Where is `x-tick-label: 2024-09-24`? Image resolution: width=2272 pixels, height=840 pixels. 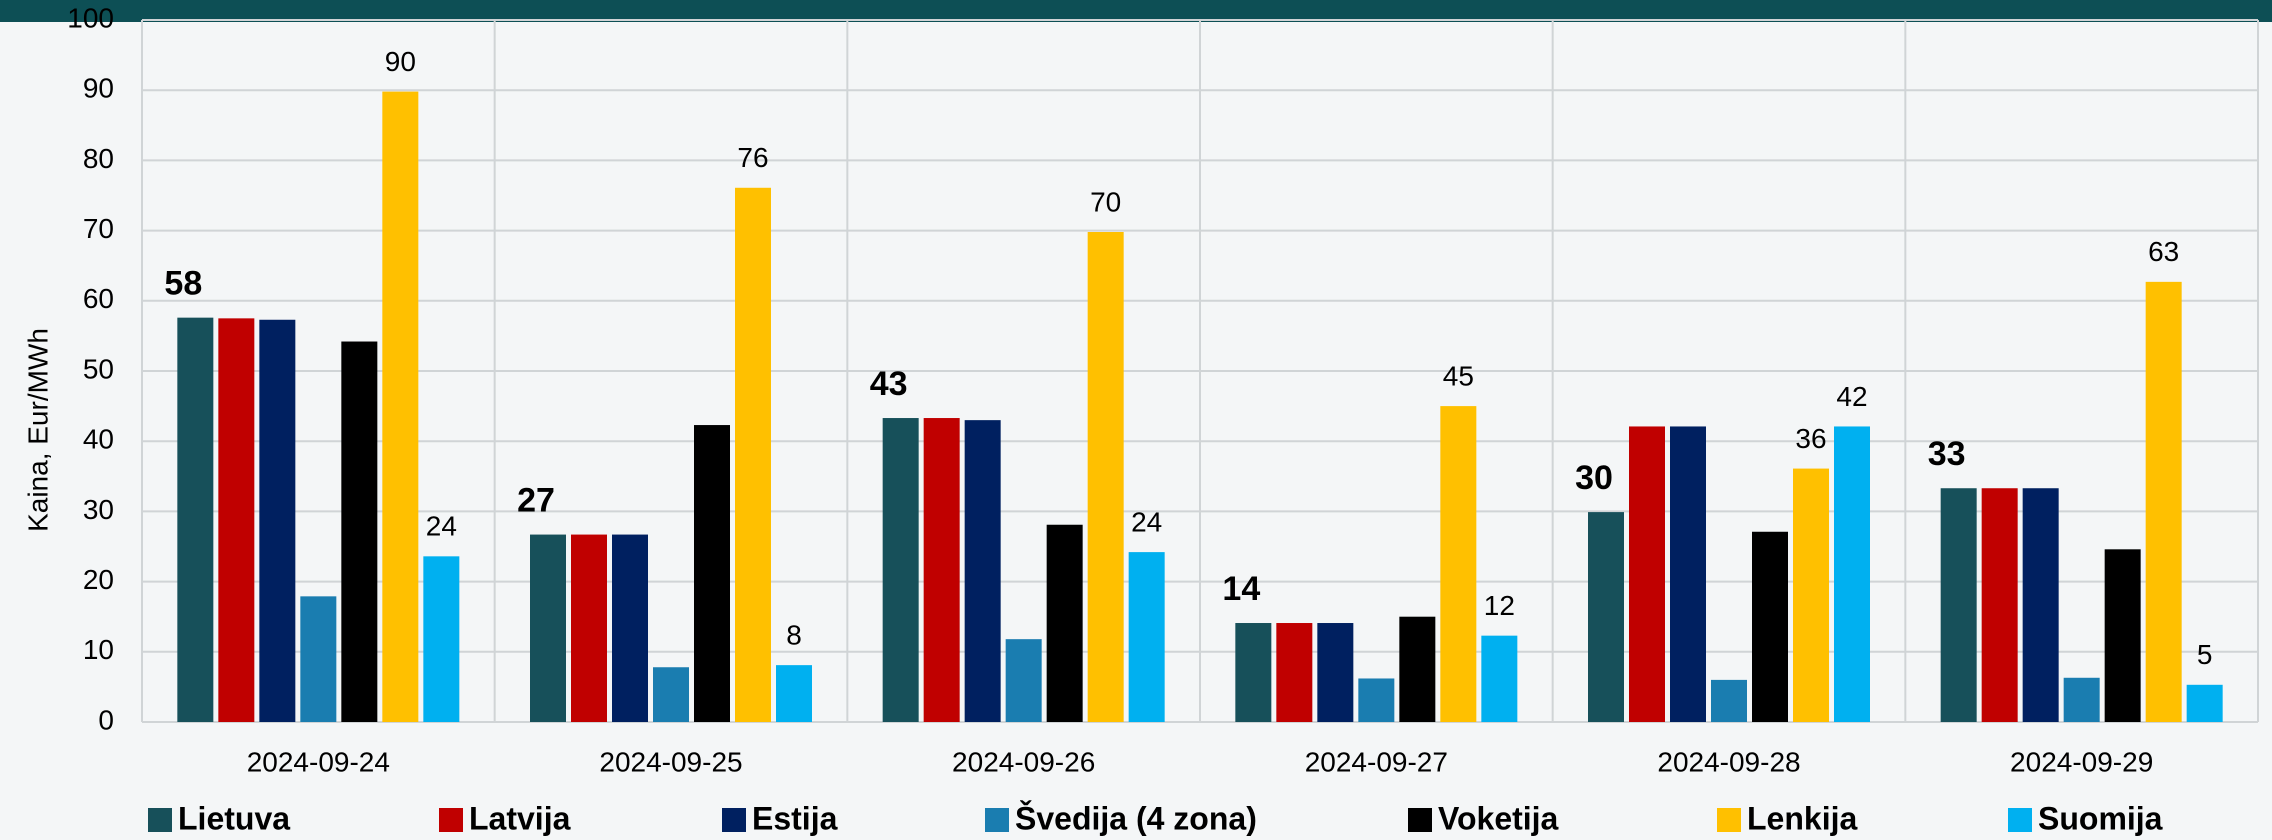 x-tick-label: 2024-09-24 is located at coordinates (318, 761).